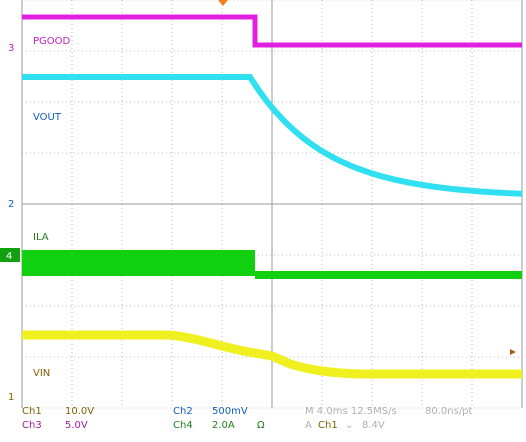 This screenshot has width=526, height=442. Describe the element at coordinates (183, 425) in the screenshot. I see `status-text: Ch4` at that location.